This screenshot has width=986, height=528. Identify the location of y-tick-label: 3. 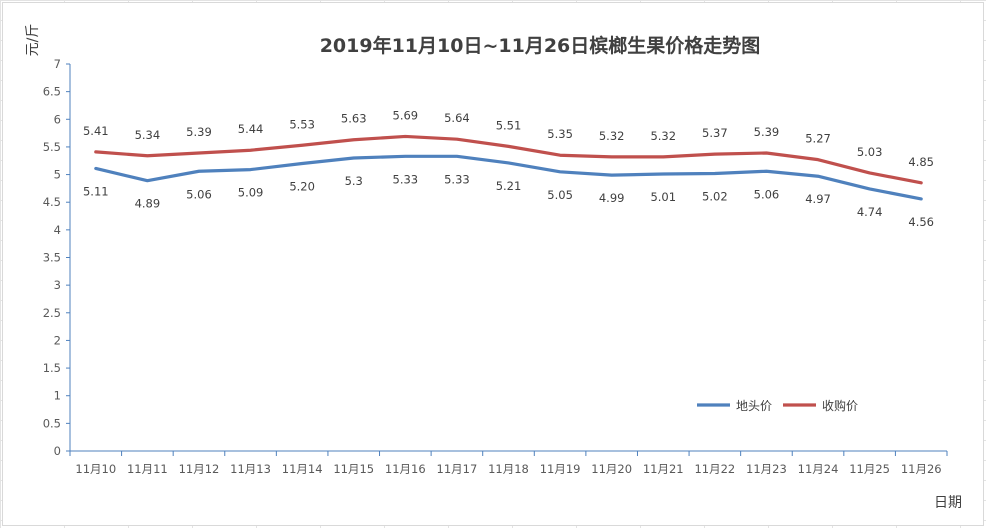
(57, 285).